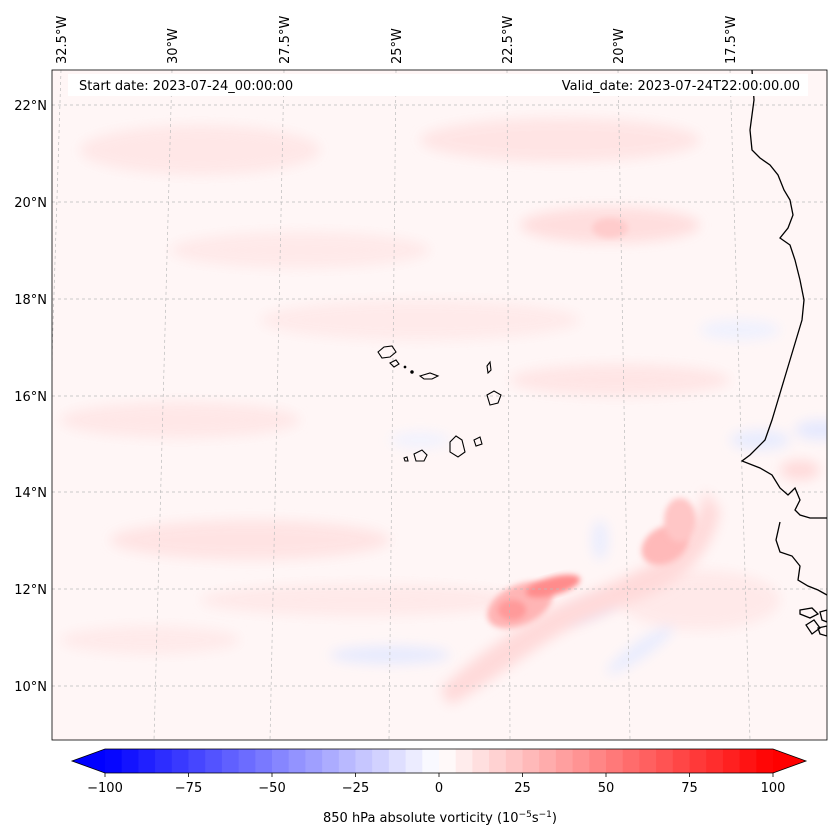 The height and width of the screenshot is (839, 837). I want to click on colorbar-tick-label: 100, so click(773, 788).